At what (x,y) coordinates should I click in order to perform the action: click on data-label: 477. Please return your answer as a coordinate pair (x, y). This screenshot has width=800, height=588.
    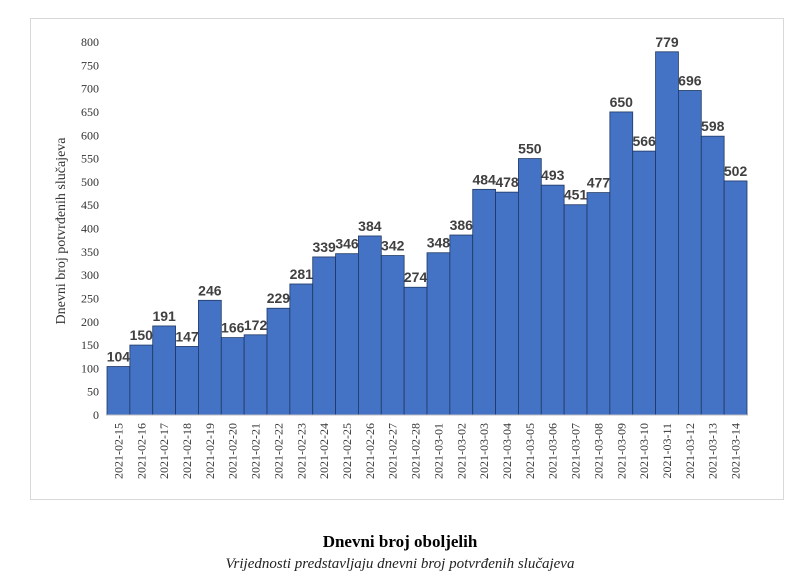
    Looking at the image, I should click on (599, 183).